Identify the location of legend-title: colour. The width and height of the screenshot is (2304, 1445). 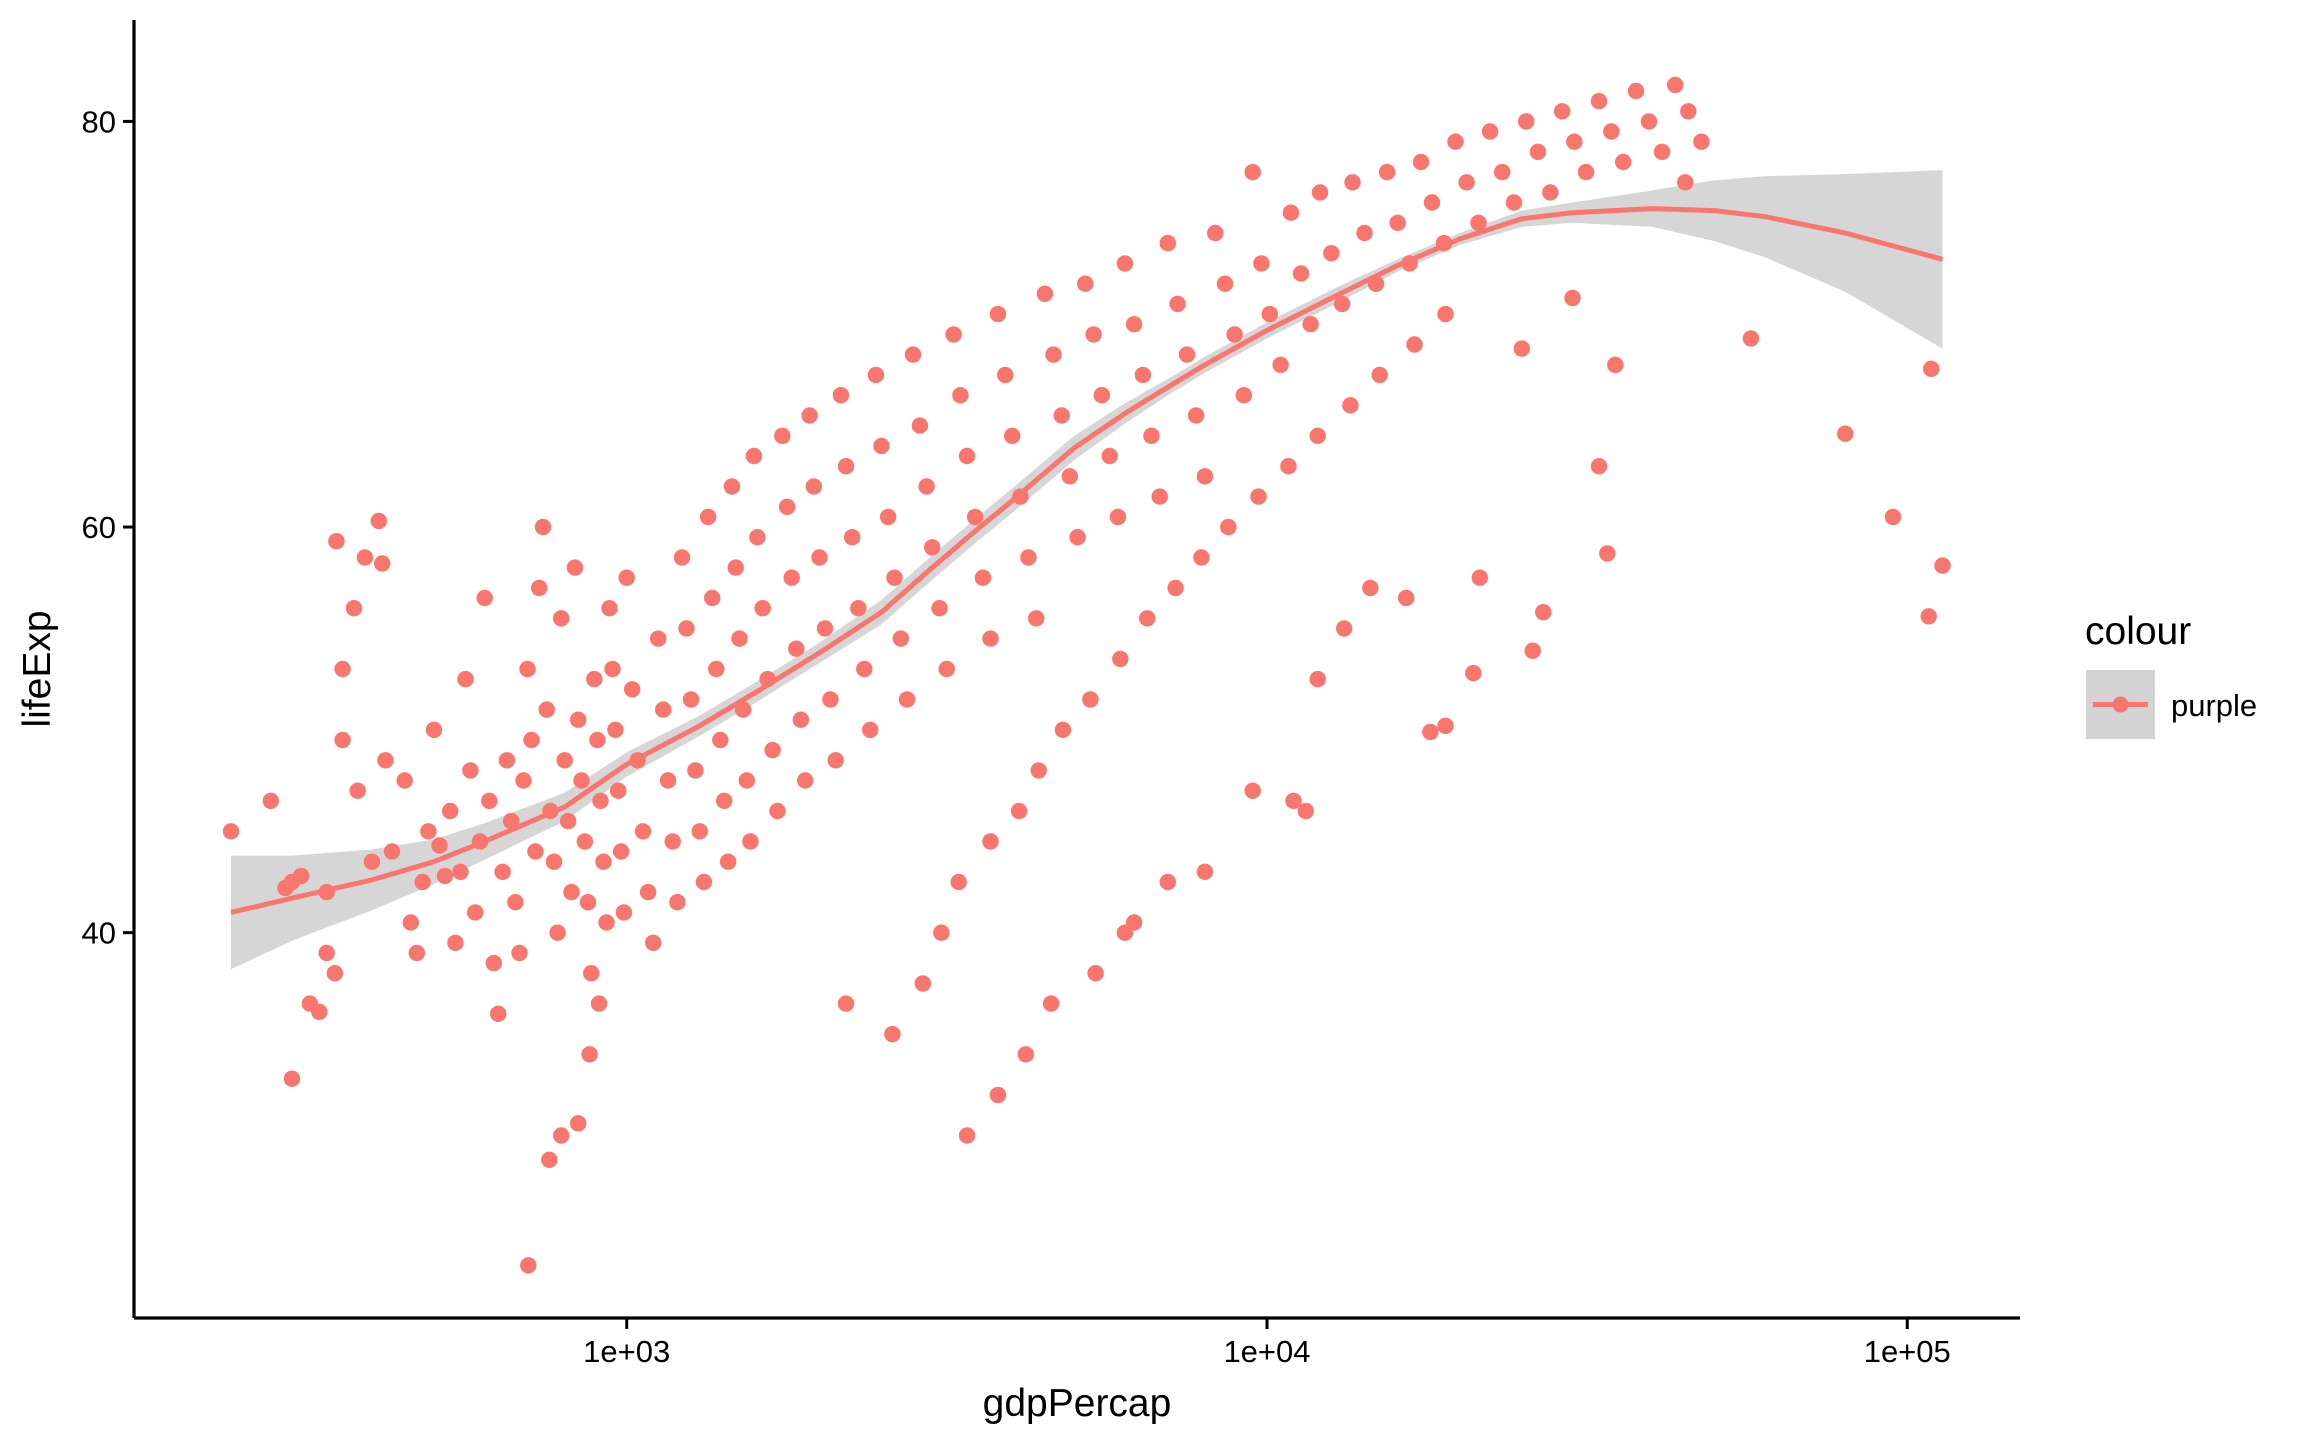
(2138, 631).